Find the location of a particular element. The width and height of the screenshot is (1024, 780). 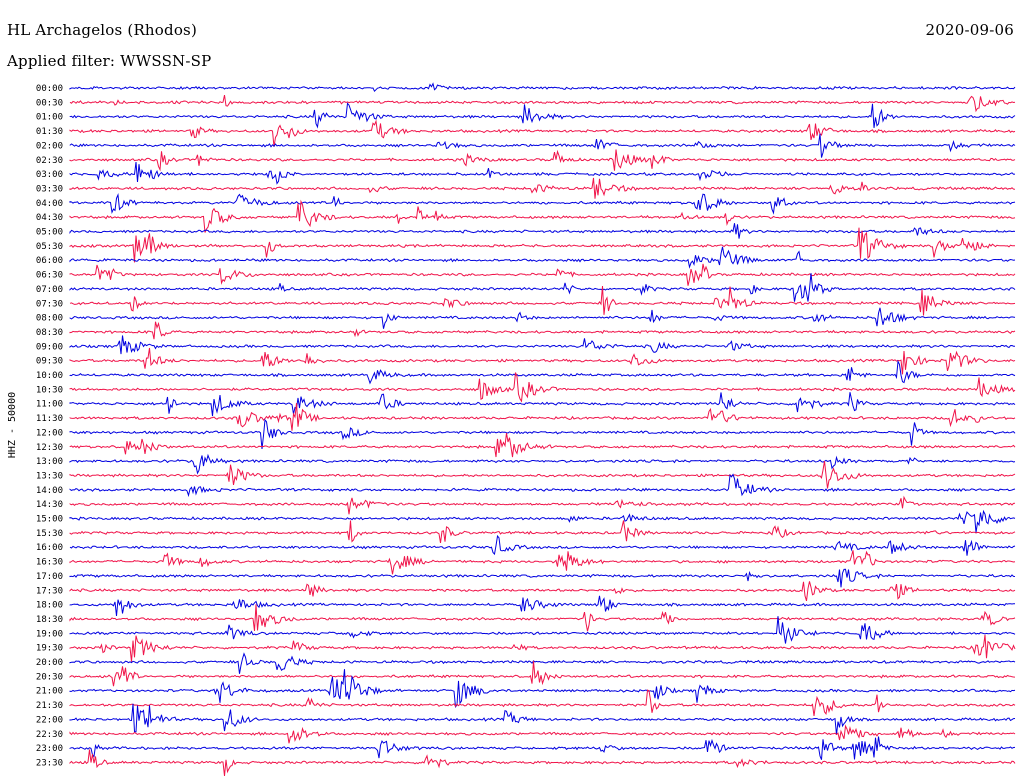

row-time-label: 02:30 is located at coordinates (49, 161).